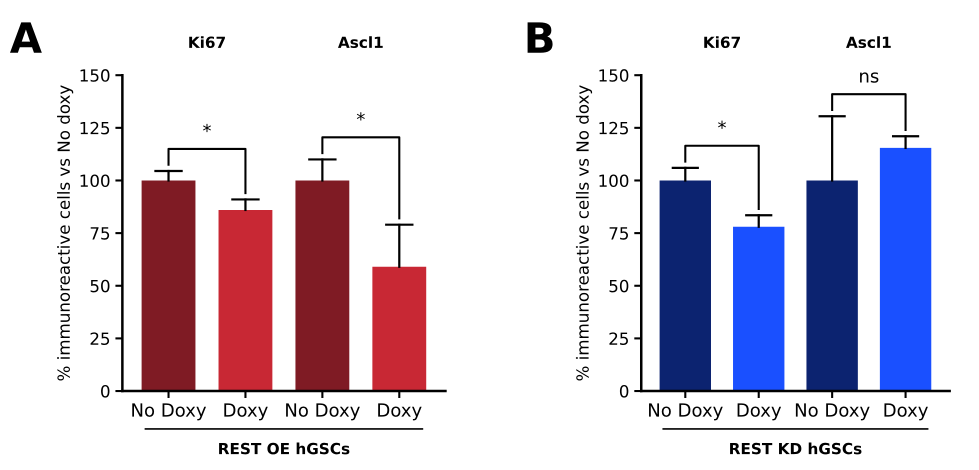 The height and width of the screenshot is (470, 979). Describe the element at coordinates (284, 448) in the screenshot. I see `x-axis-title: REST OE hGSCs` at that location.